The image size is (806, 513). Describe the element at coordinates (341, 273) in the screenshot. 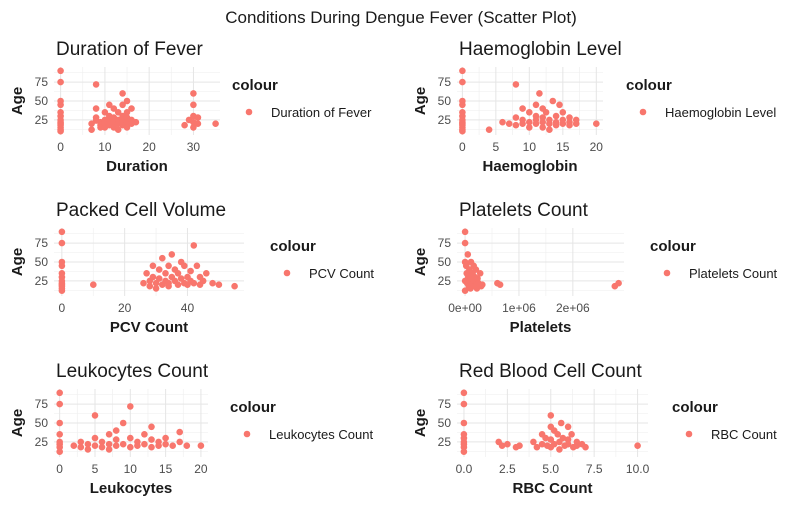

I see `legend-label: PCV Count` at that location.